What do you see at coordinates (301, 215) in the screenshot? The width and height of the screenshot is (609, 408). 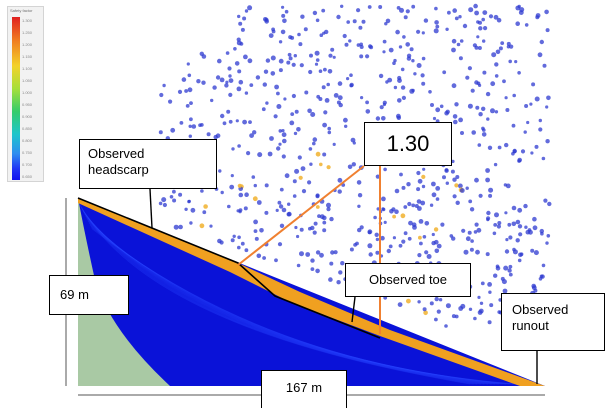 I see `factor-leader-left` at bounding box center [301, 215].